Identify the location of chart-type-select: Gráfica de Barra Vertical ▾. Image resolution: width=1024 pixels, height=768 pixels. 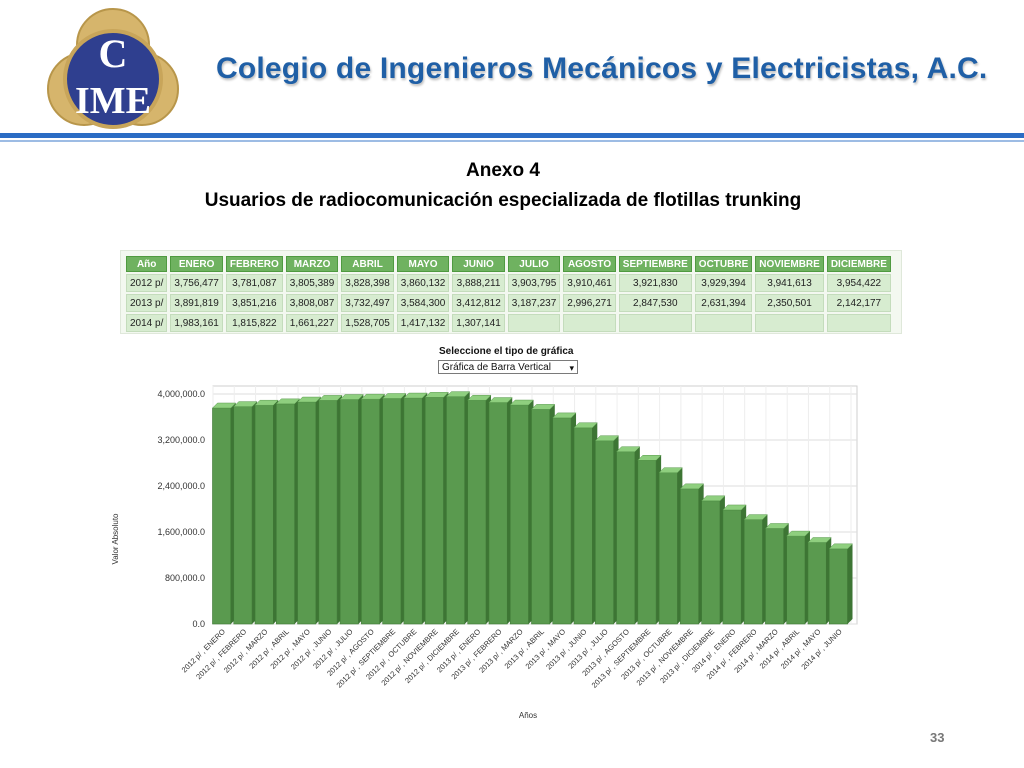
(508, 367).